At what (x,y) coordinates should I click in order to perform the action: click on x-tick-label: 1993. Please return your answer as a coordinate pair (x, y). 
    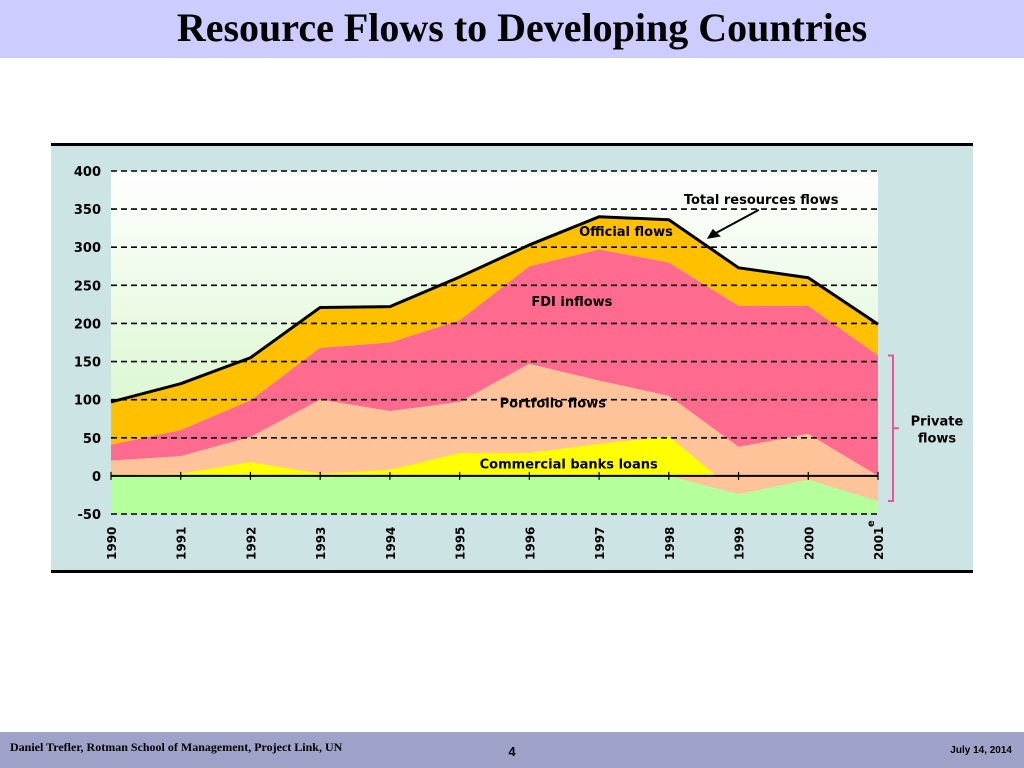
    Looking at the image, I should click on (321, 543).